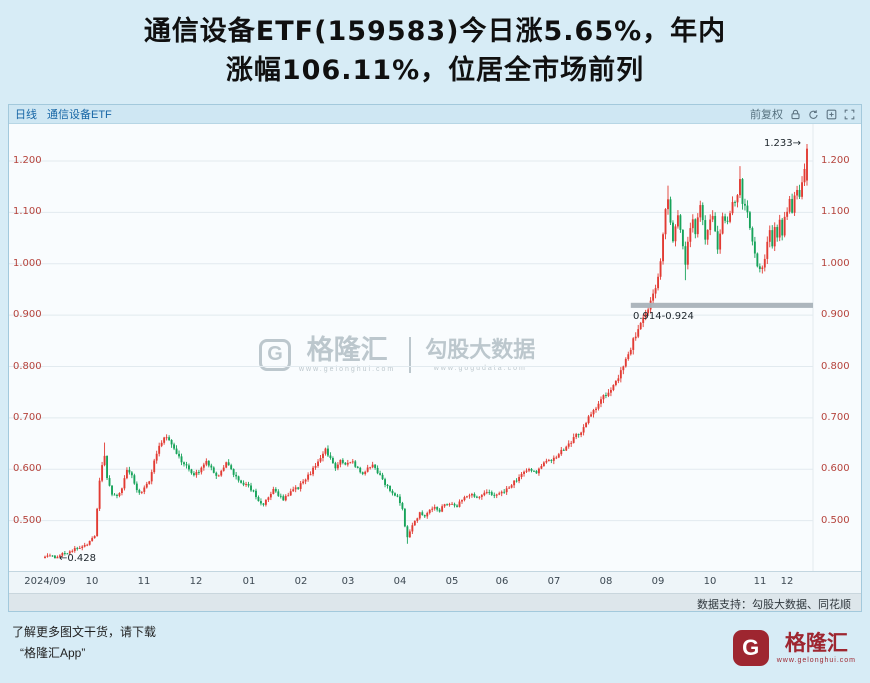 This screenshot has height=683, width=870. What do you see at coordinates (26, 115) in the screenshot?
I see `period-selector: 日线` at bounding box center [26, 115].